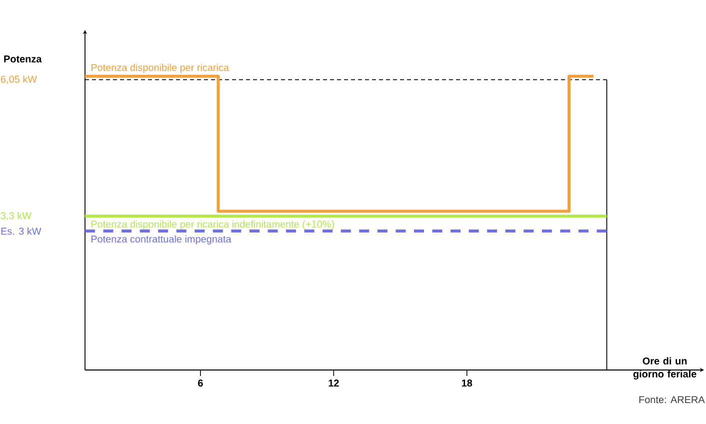 The width and height of the screenshot is (706, 424). Describe the element at coordinates (23, 59) in the screenshot. I see `y-axis-title: Potenza` at that location.